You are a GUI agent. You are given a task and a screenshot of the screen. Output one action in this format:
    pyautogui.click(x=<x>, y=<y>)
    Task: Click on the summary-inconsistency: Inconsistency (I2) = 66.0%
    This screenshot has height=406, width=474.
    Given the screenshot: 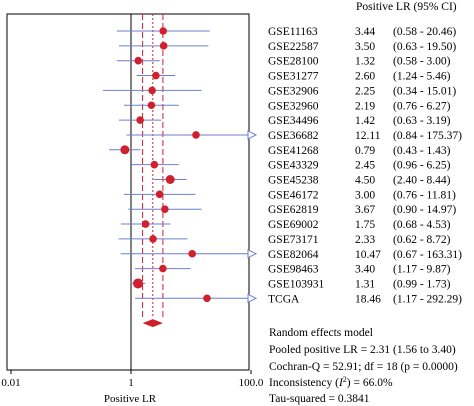 What is the action you would take?
    pyautogui.click(x=331, y=382)
    